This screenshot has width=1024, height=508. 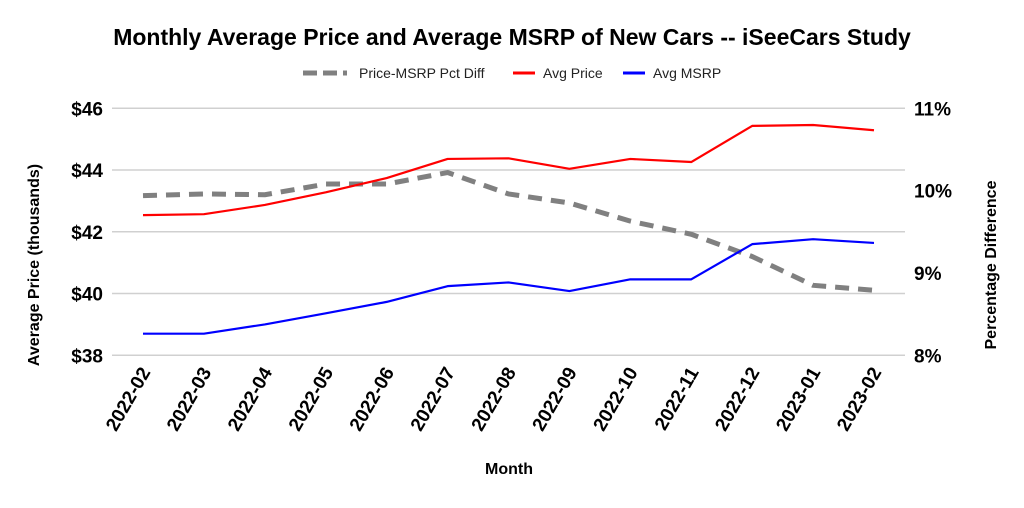 I want to click on left-axis-ticks: $38 $40 $42 $44 $46, so click(x=87, y=233).